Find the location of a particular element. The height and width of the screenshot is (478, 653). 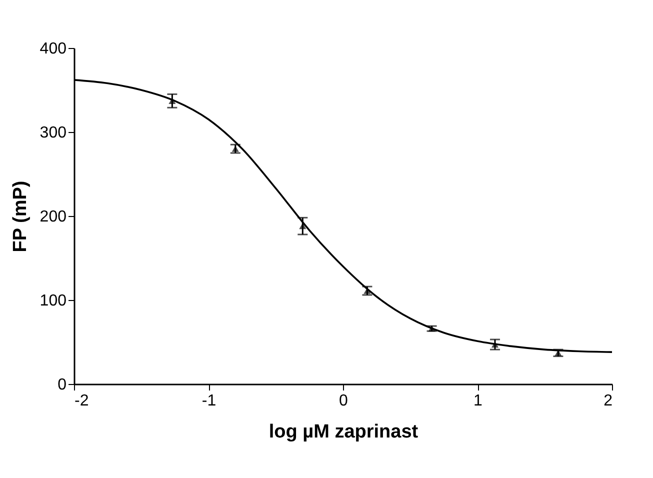

y-tick-label: 200 is located at coordinates (53, 217).